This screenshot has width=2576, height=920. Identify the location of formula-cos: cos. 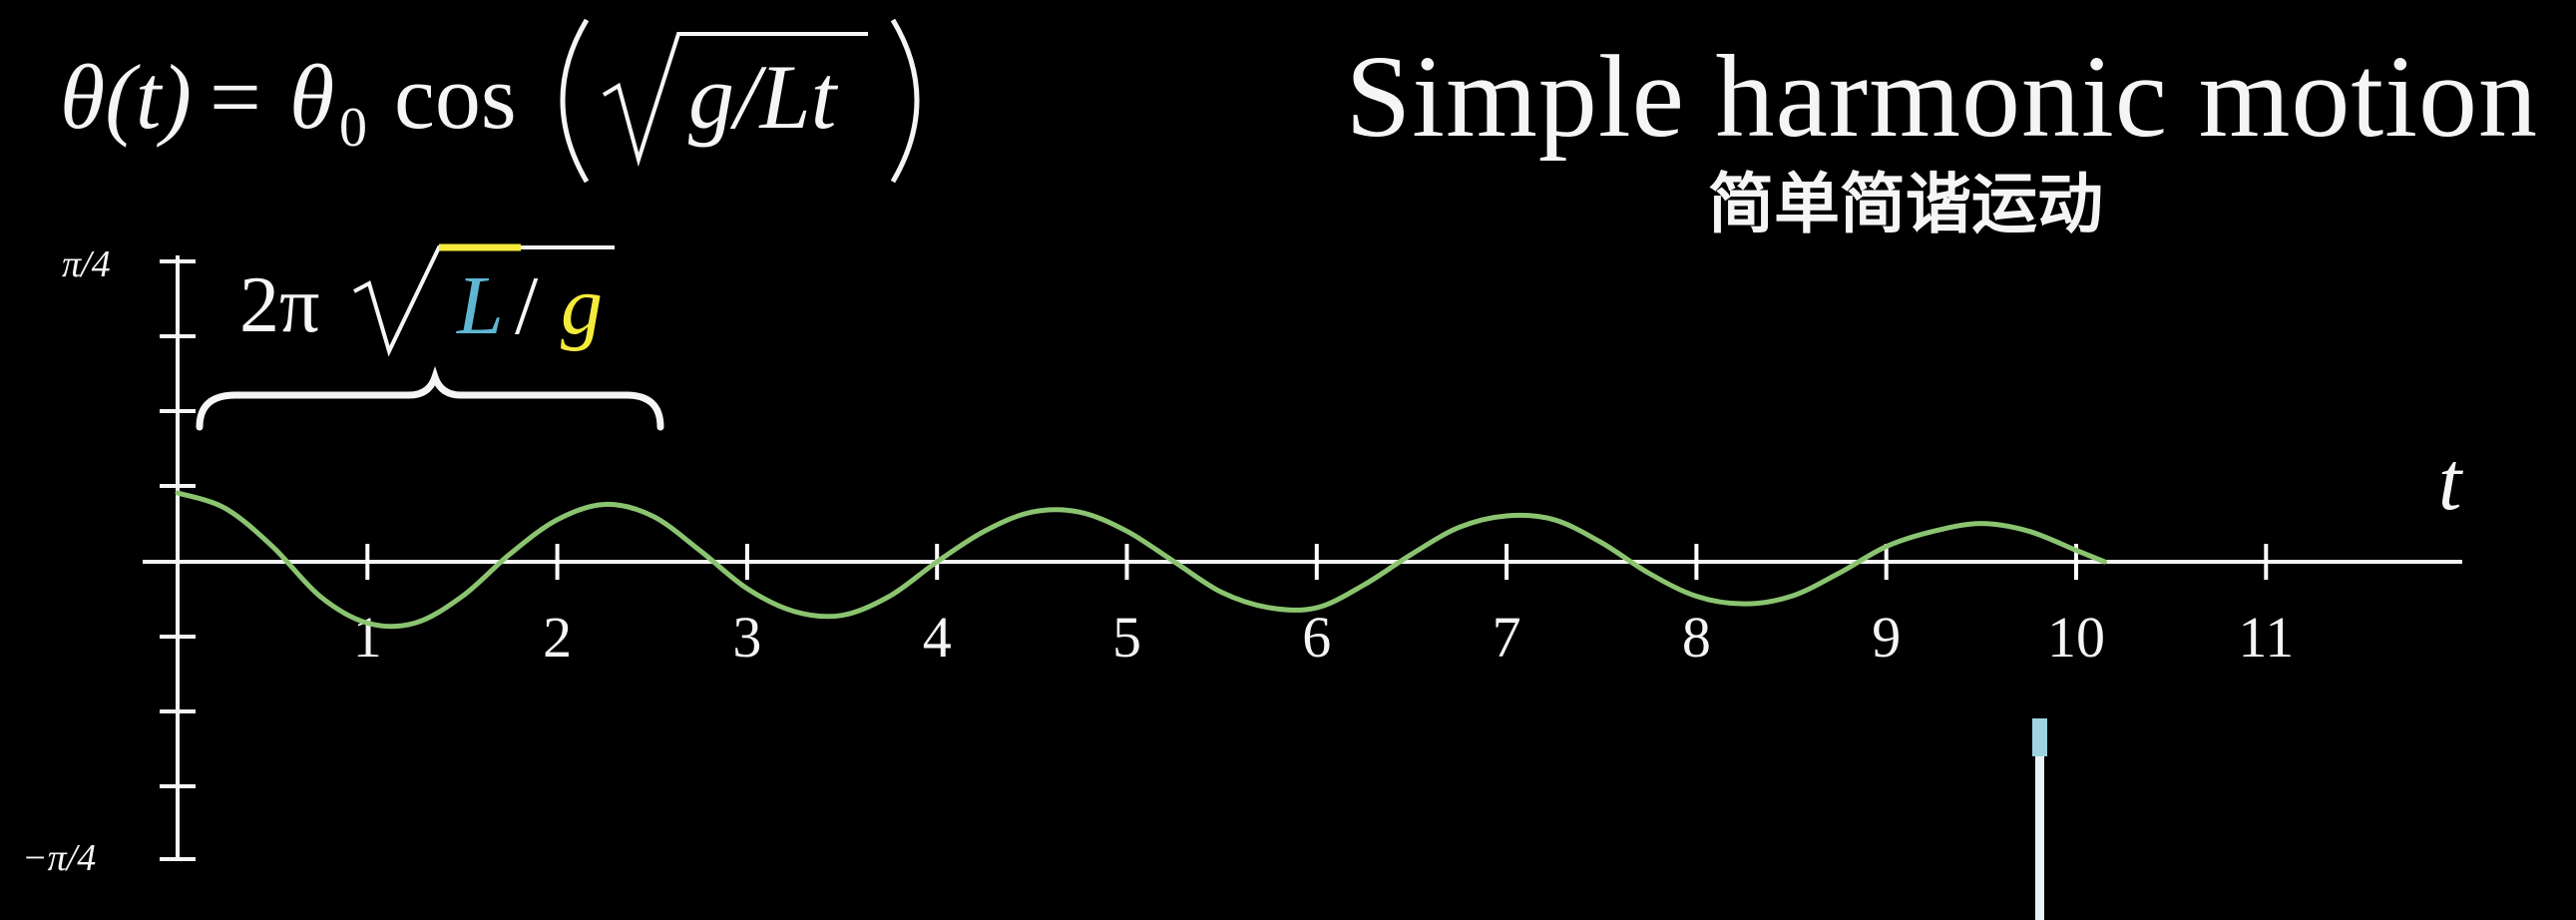
(455, 97).